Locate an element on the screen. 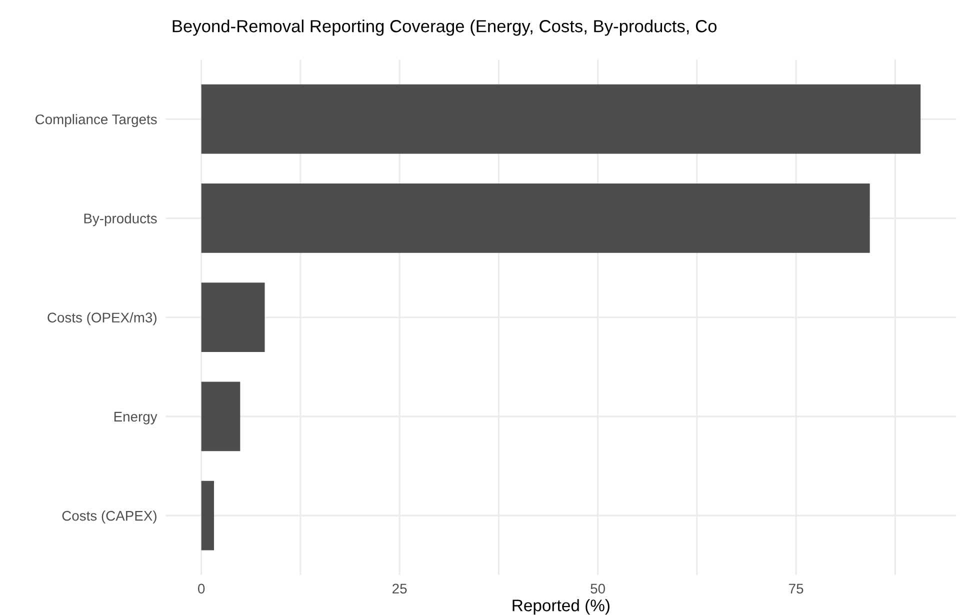 The width and height of the screenshot is (963, 615). y-tick-label: Energy is located at coordinates (136, 418).